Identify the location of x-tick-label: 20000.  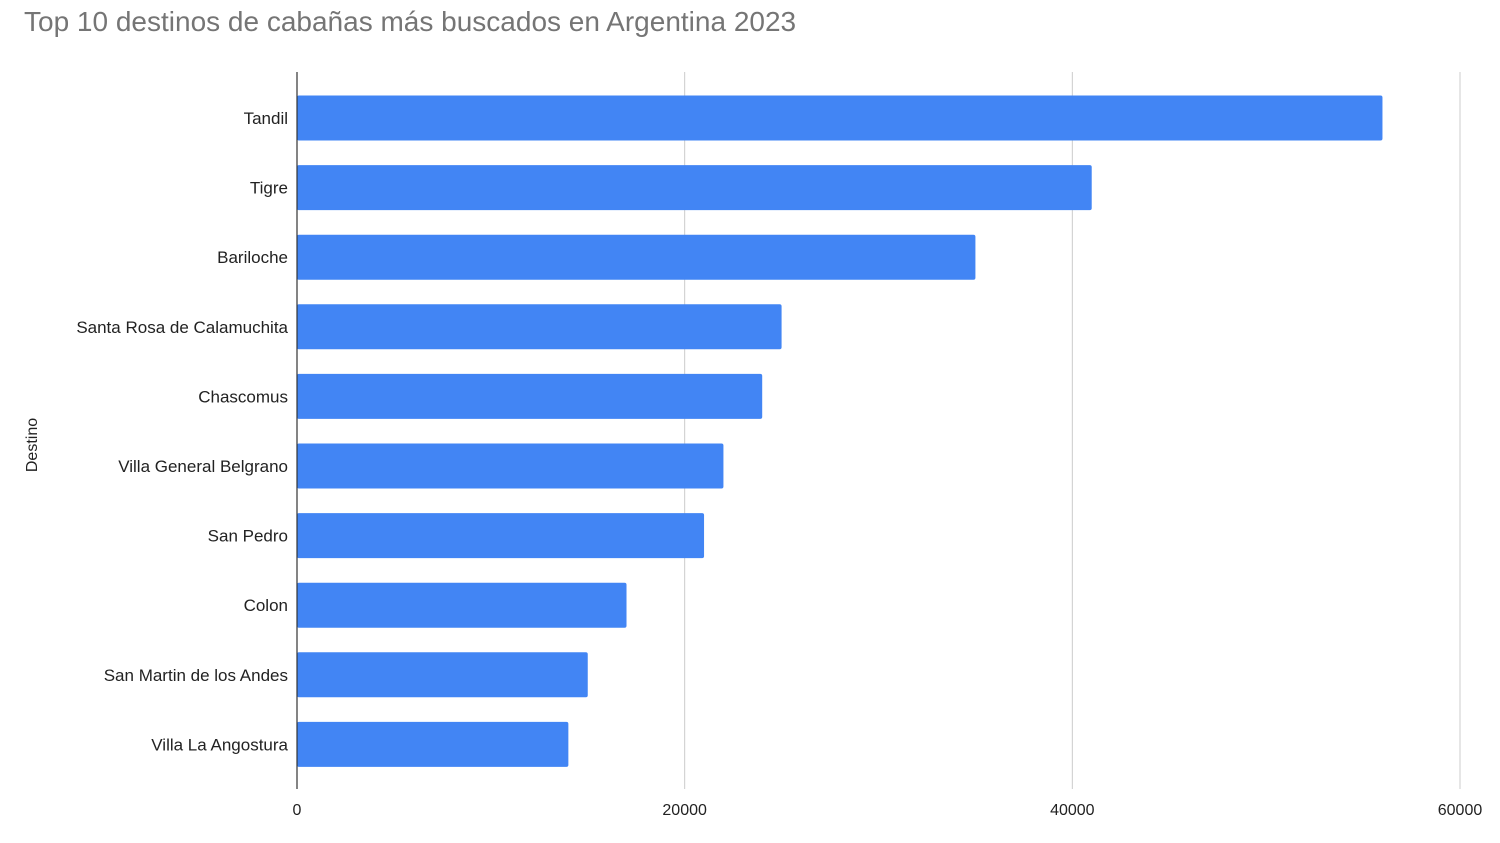
(684, 810).